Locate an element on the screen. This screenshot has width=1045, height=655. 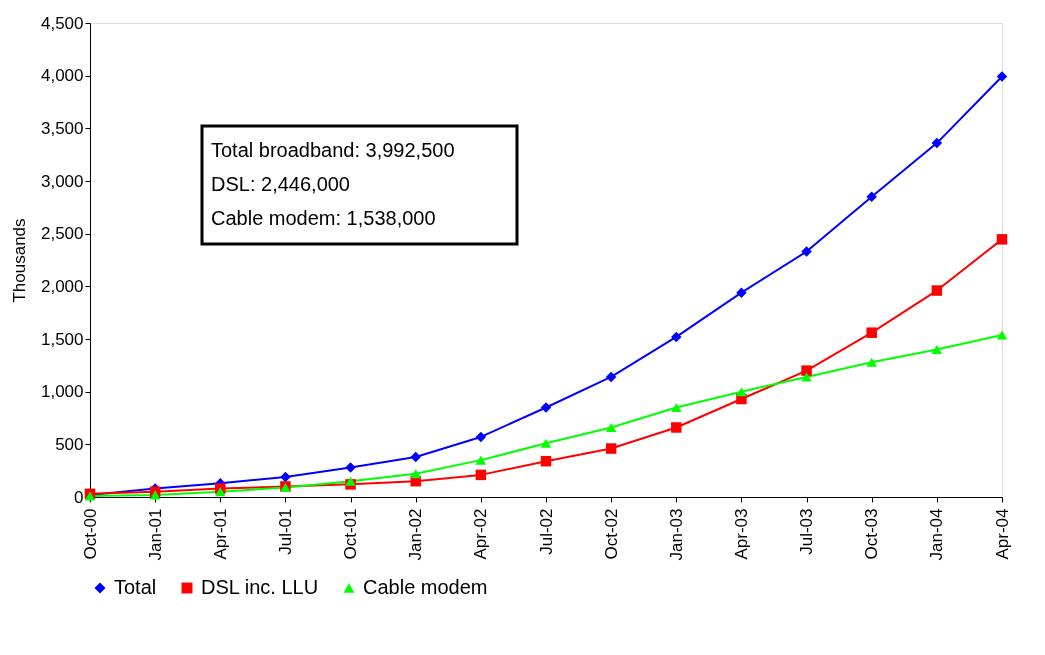
x-tick-label: Apr-03 is located at coordinates (741, 534).